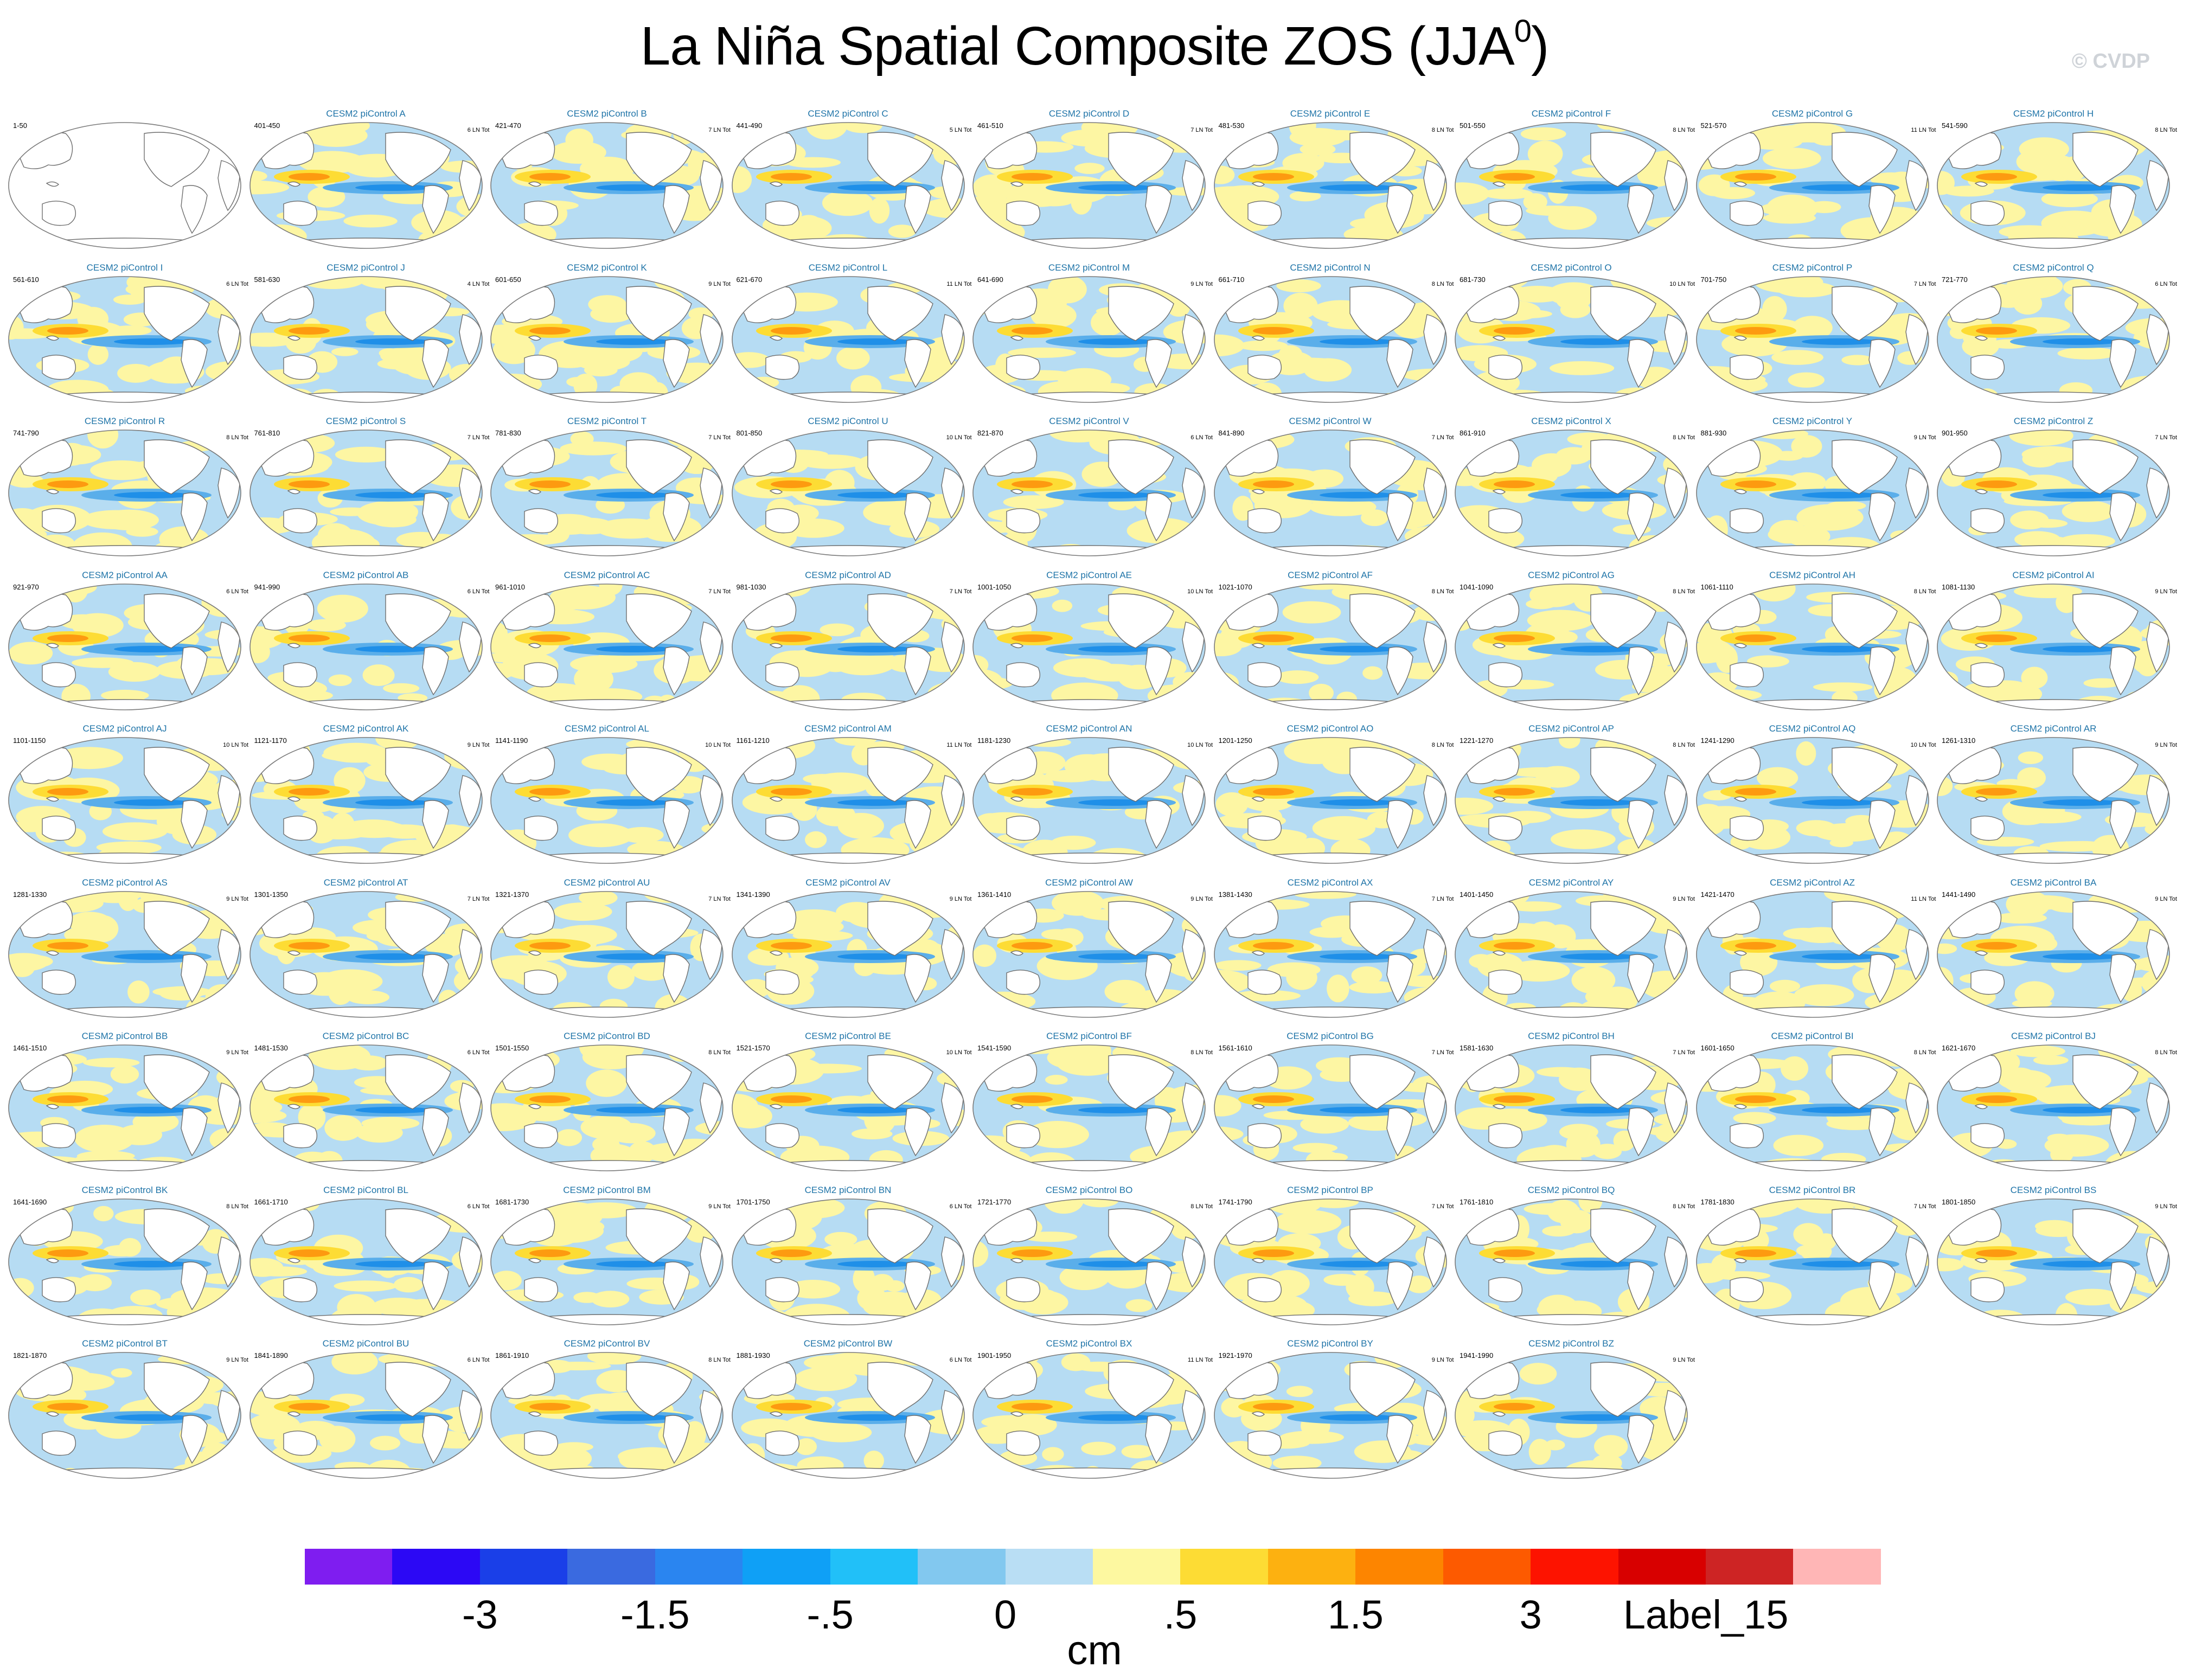  I want to click on panel-year-range: 681-730, so click(1473, 279).